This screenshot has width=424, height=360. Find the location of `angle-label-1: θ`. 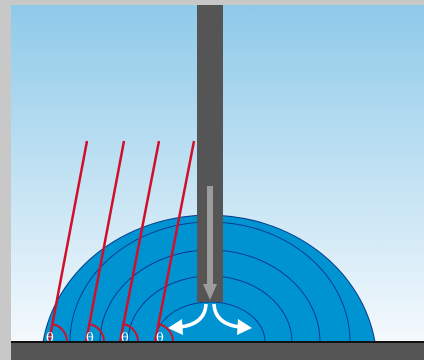

angle-label-1: θ is located at coordinates (50, 338).